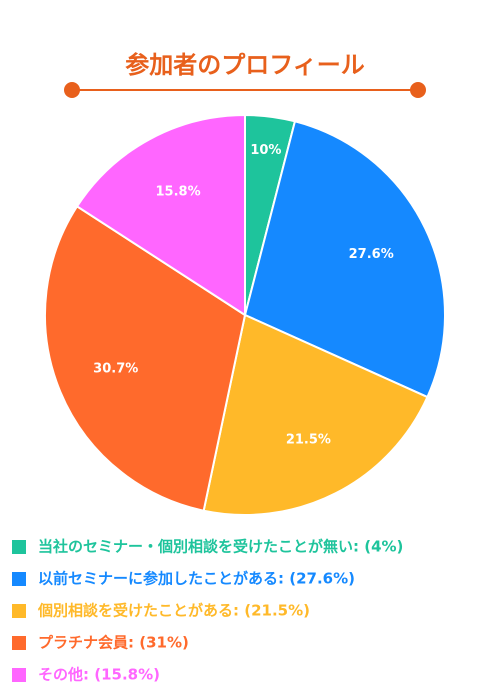 The image size is (490, 700). I want to click on legend-label: 当社のセミナー・個別相談を受けたことが無い: (4%), so click(220, 547).